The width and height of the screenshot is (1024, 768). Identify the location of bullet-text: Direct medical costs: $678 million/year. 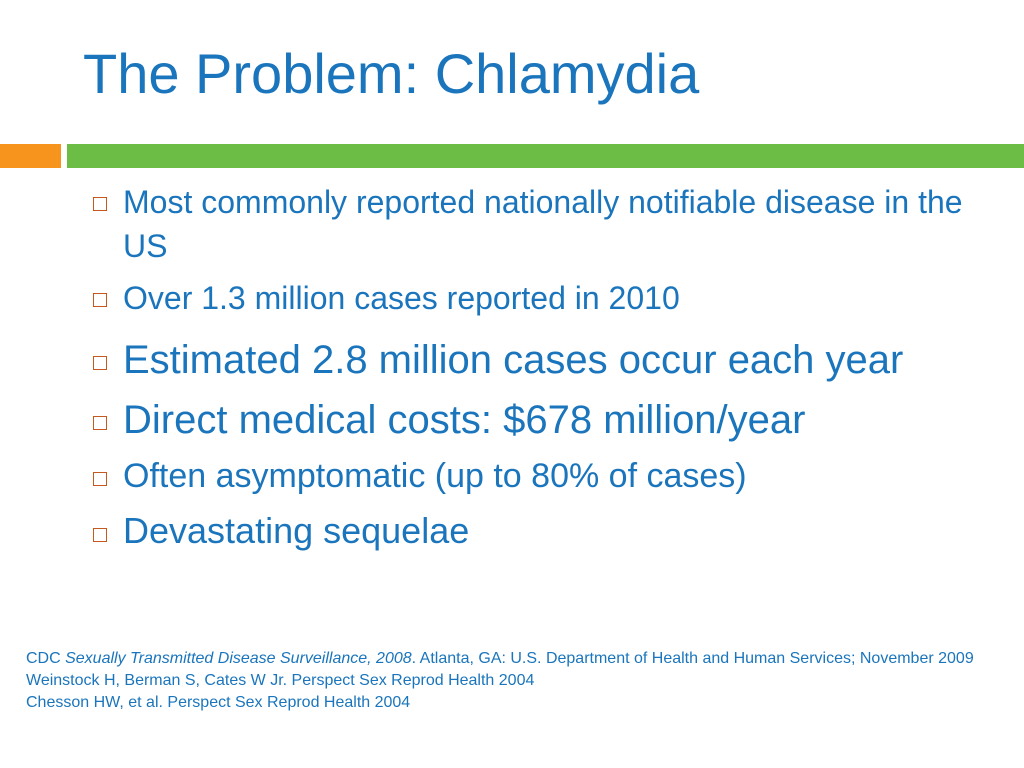
(464, 420).